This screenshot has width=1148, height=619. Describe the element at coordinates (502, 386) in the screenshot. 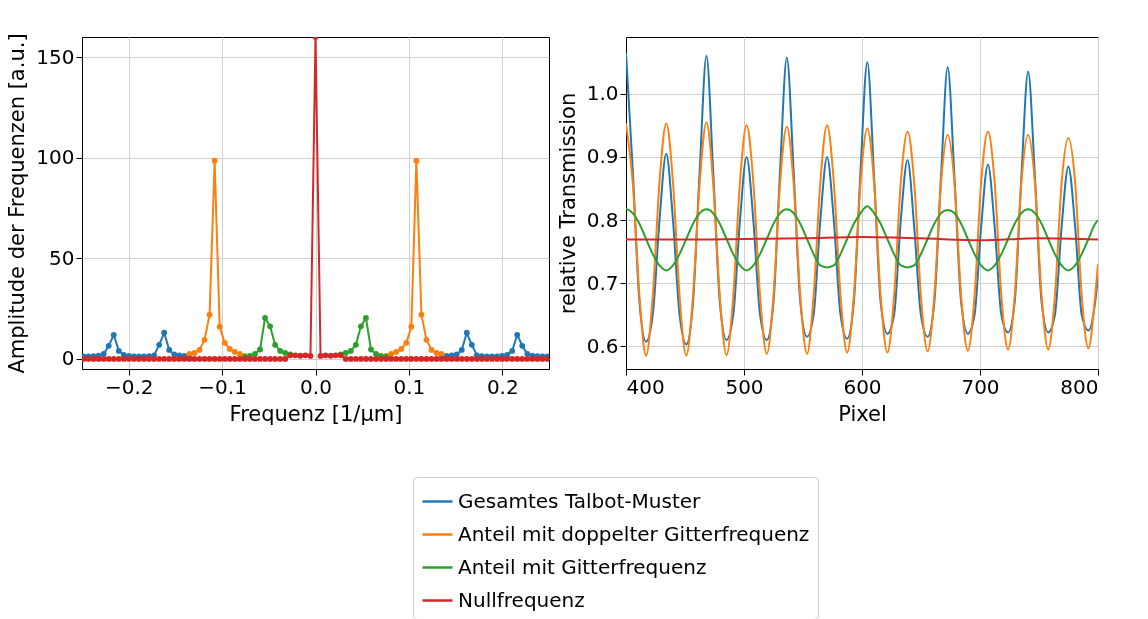

I see `x-tick-label: 0.2` at that location.